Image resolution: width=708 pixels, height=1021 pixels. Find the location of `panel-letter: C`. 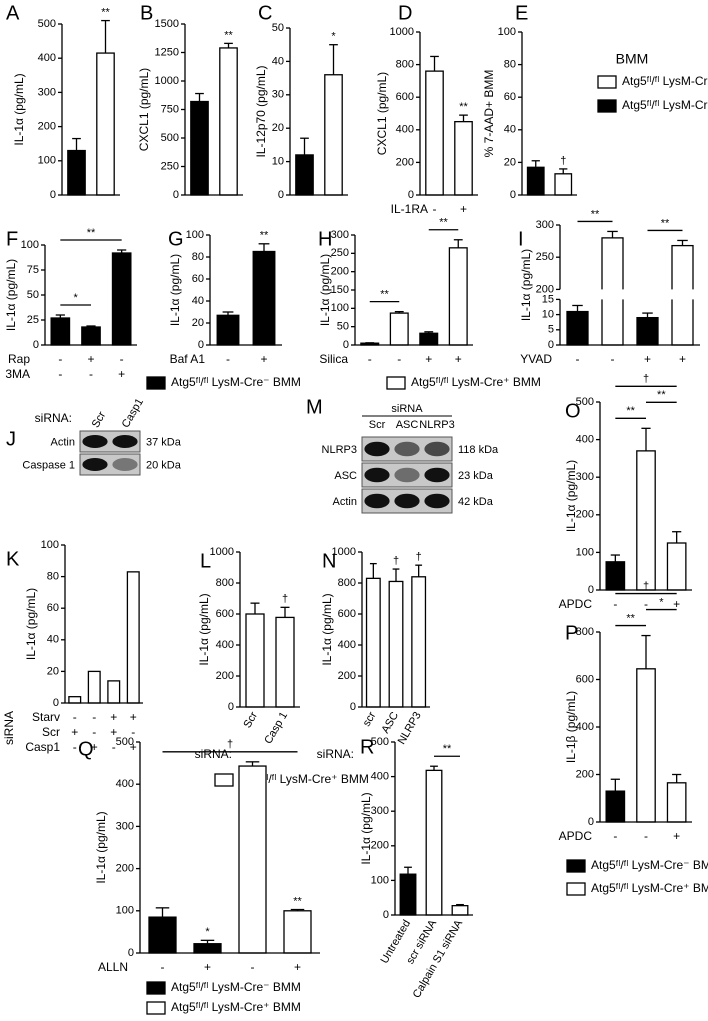

panel-letter: C is located at coordinates (265, 13).